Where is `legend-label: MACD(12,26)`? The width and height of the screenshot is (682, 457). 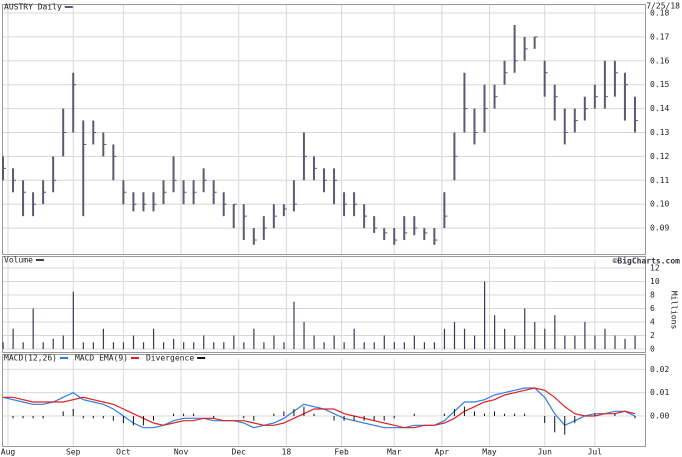
legend-label: MACD(12,26) is located at coordinates (30, 358).